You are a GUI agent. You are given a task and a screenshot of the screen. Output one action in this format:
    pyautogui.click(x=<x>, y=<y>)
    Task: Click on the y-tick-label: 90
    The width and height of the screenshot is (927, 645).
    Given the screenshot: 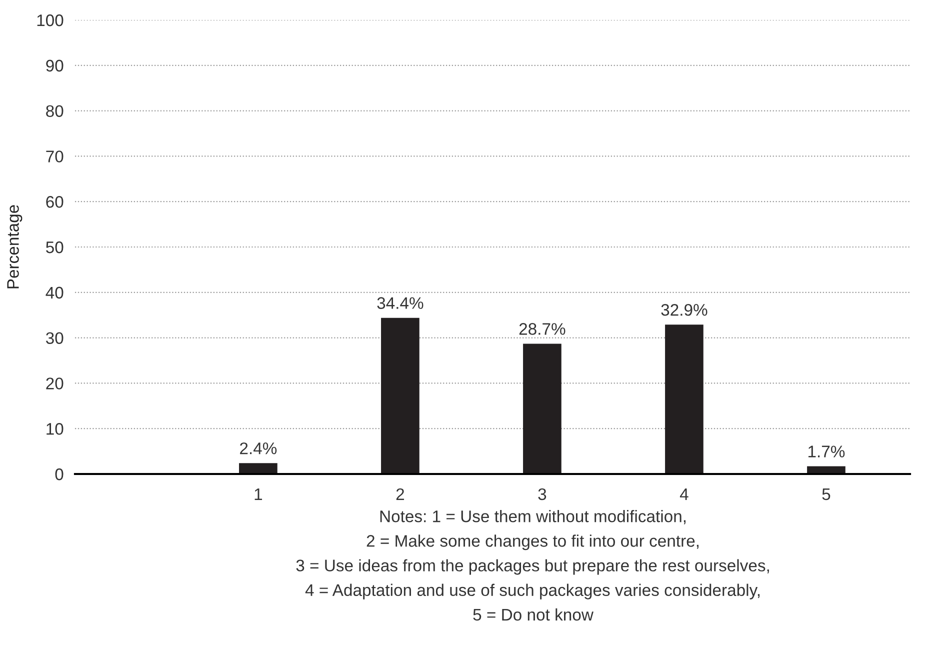 What is the action you would take?
    pyautogui.click(x=55, y=66)
    